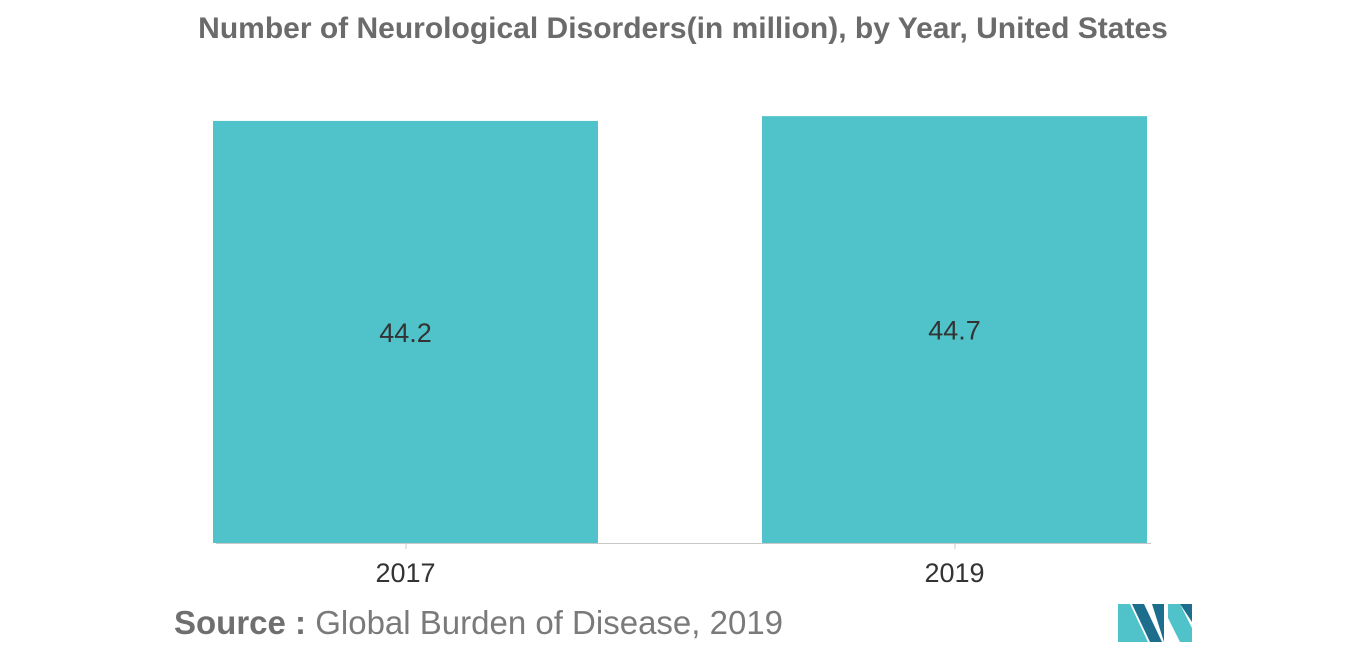  Describe the element at coordinates (1155, 623) in the screenshot. I see `mordor-intelligence-logo-icon` at that location.